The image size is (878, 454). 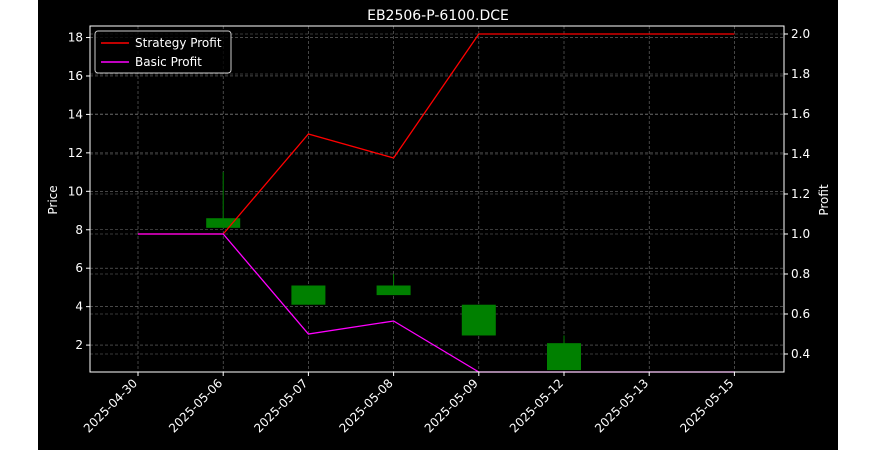 I want to click on y-tick-label: 16, so click(x=75, y=76).